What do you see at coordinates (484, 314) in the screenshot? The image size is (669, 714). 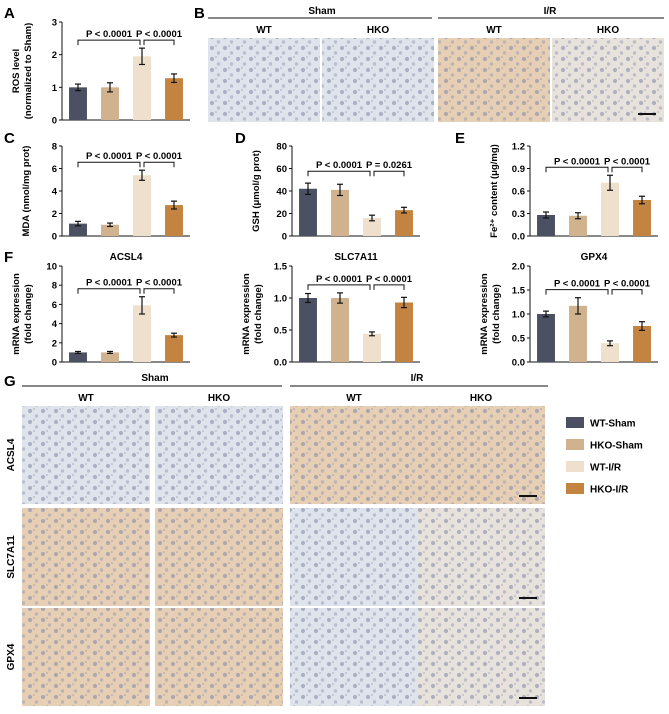 I see `y-axis-label: mRNA expression` at bounding box center [484, 314].